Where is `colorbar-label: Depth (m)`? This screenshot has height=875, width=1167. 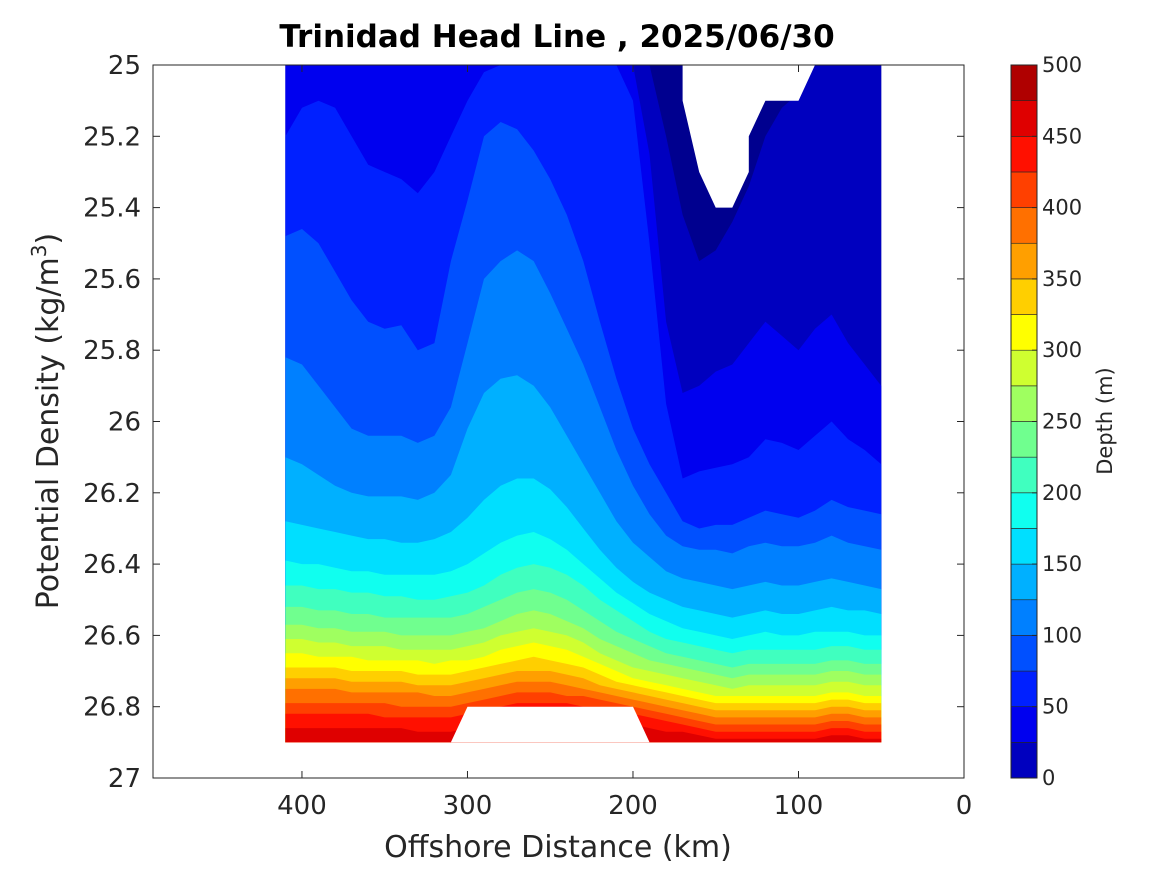
colorbar-label: Depth (m) is located at coordinates (1105, 420).